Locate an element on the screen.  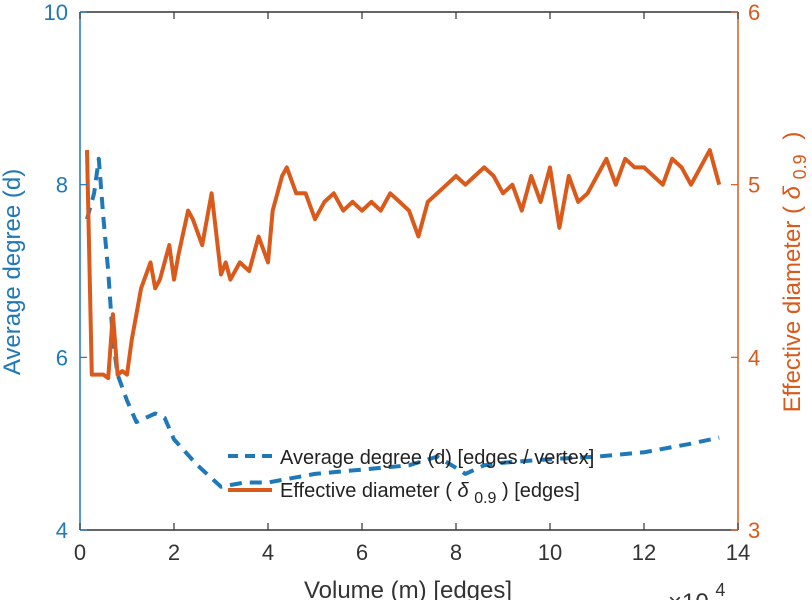
y-axis-right-label-prefix: Effective diameter ( is located at coordinates (792, 309).